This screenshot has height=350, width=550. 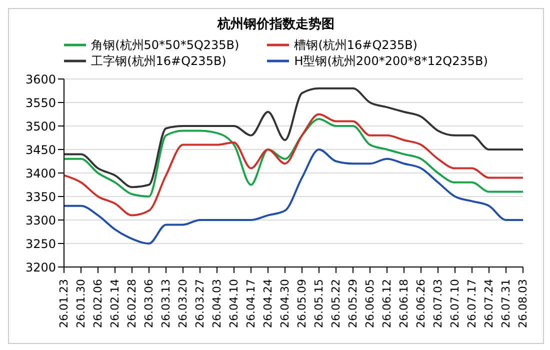 What do you see at coordinates (40, 243) in the screenshot?
I see `y-tick-label: 3250` at bounding box center [40, 243].